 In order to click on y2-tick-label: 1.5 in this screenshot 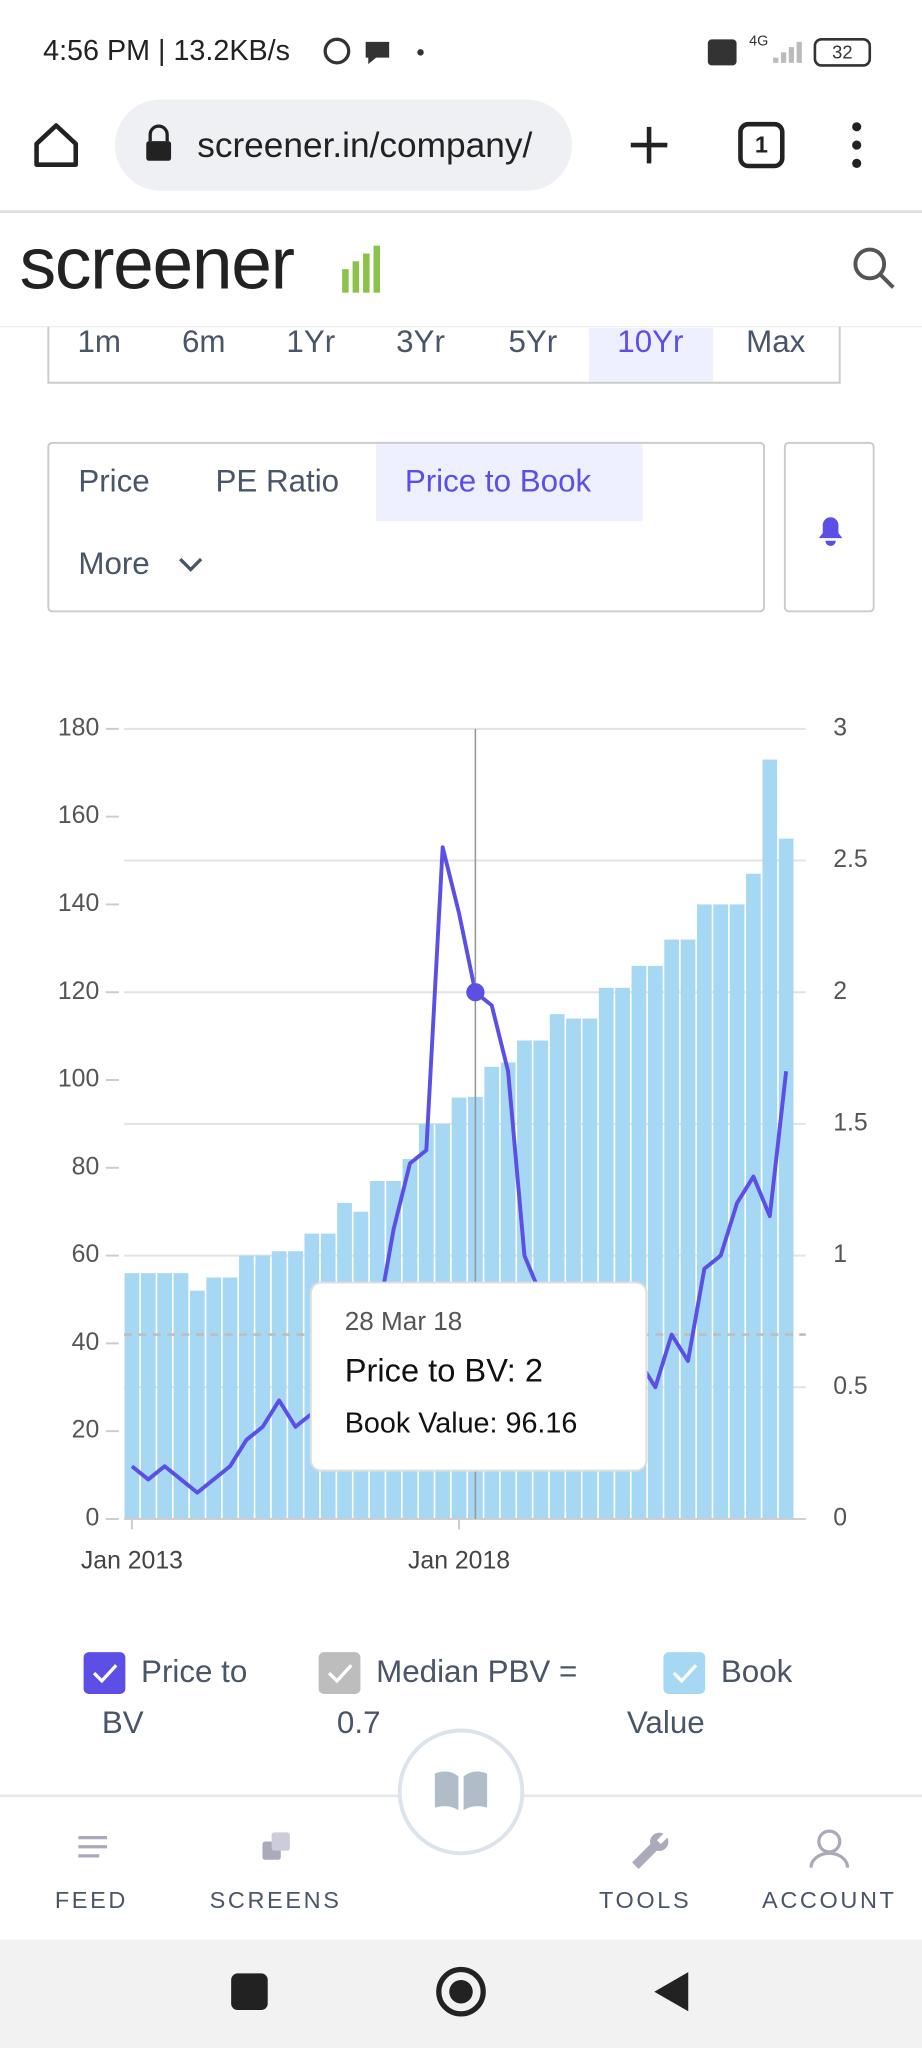, I will do `click(850, 1122)`.